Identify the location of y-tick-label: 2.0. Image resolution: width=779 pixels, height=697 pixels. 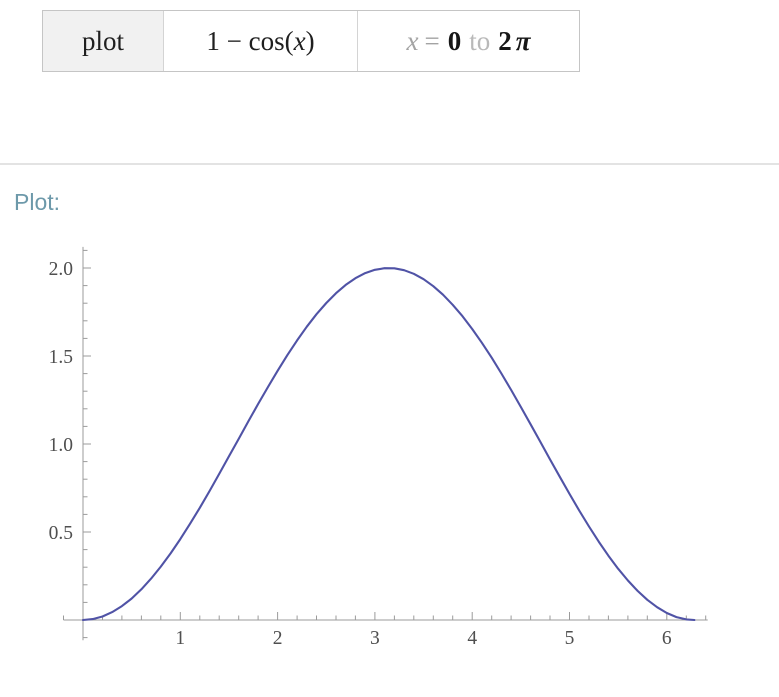
(61, 269).